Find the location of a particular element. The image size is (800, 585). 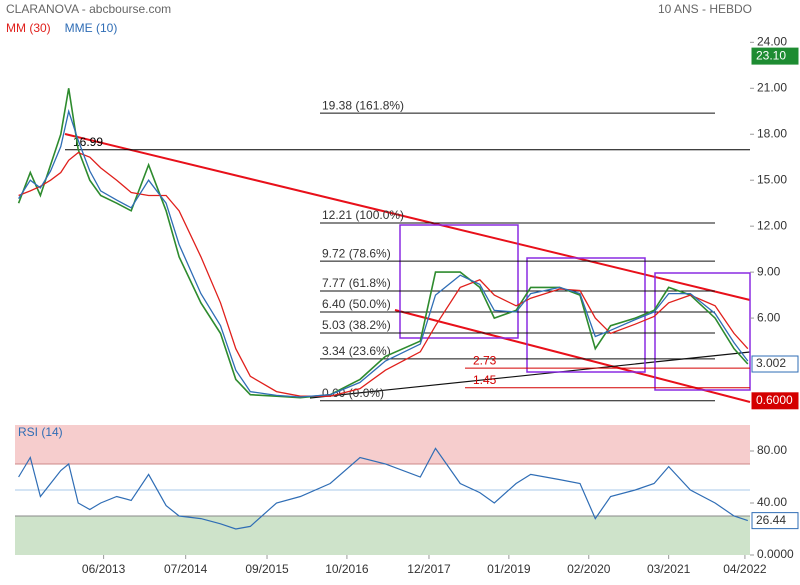

x-tick-label: 02/2020 is located at coordinates (589, 569).